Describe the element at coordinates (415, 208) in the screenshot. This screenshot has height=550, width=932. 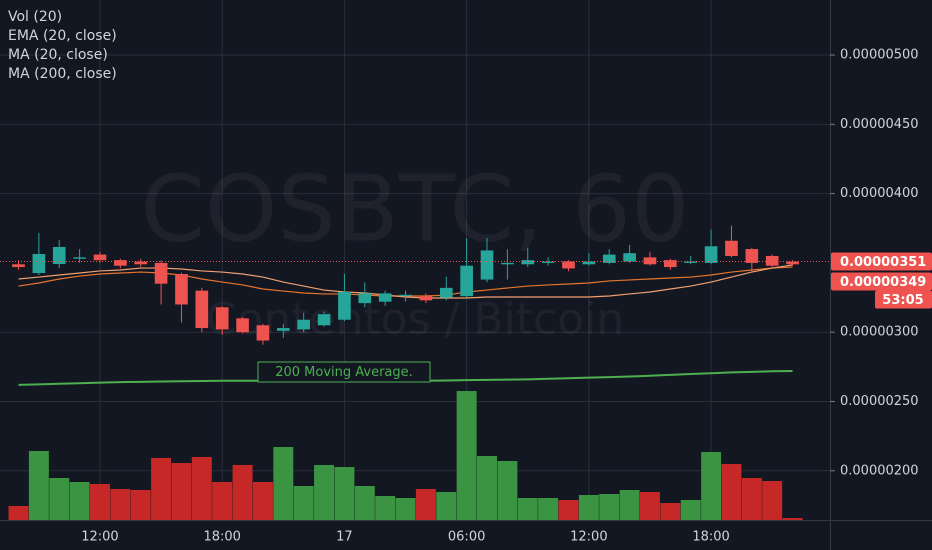
I see `watermark-symbol: COSBTC, 60` at that location.